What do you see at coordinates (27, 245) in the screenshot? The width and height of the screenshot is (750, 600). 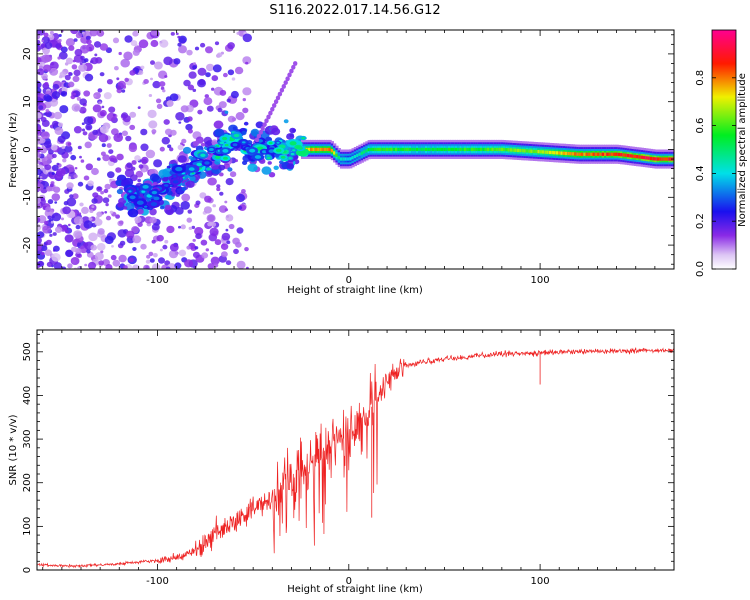 I see `spectrogram-ytick-label: -20` at bounding box center [27, 245].